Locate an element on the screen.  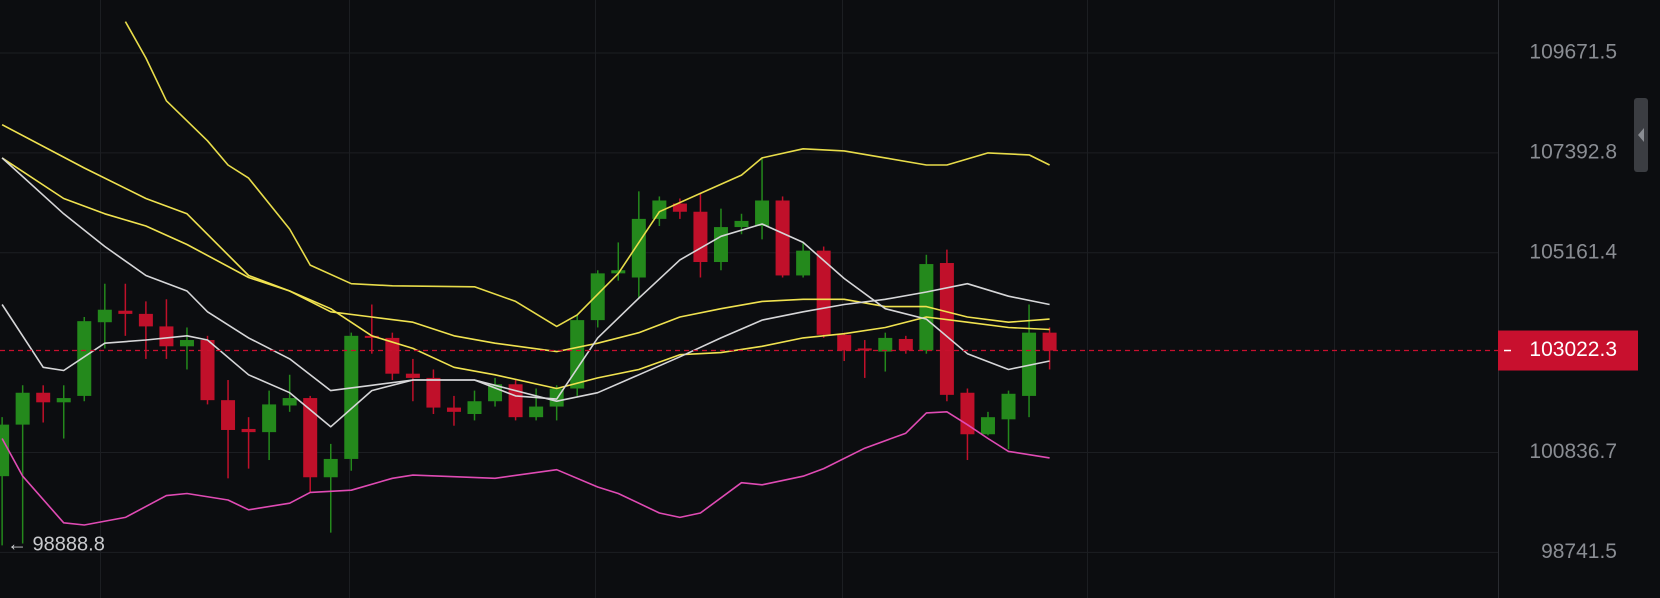
current-price-label: 103022.3 is located at coordinates (1573, 349).